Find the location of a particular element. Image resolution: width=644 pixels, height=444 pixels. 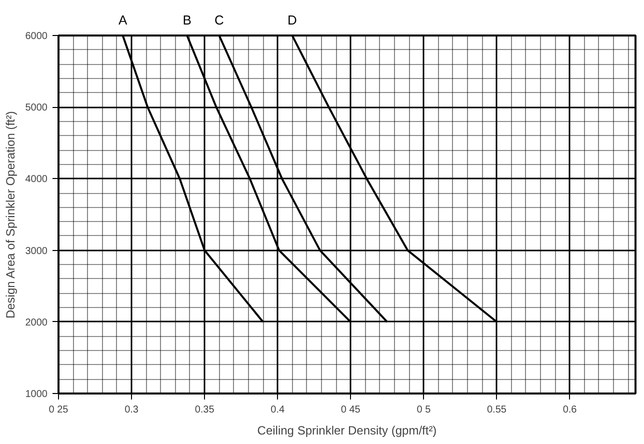

y-tick-label: 2000 is located at coordinates (36, 322).